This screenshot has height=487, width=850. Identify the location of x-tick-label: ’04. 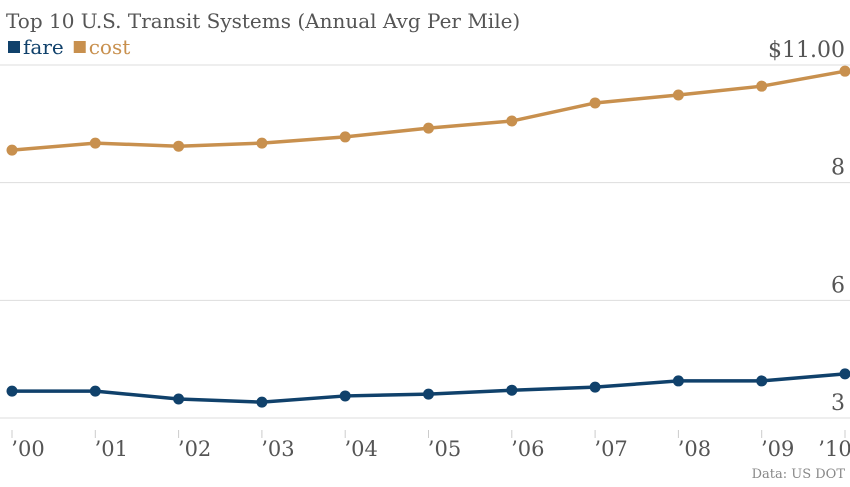
(360, 449).